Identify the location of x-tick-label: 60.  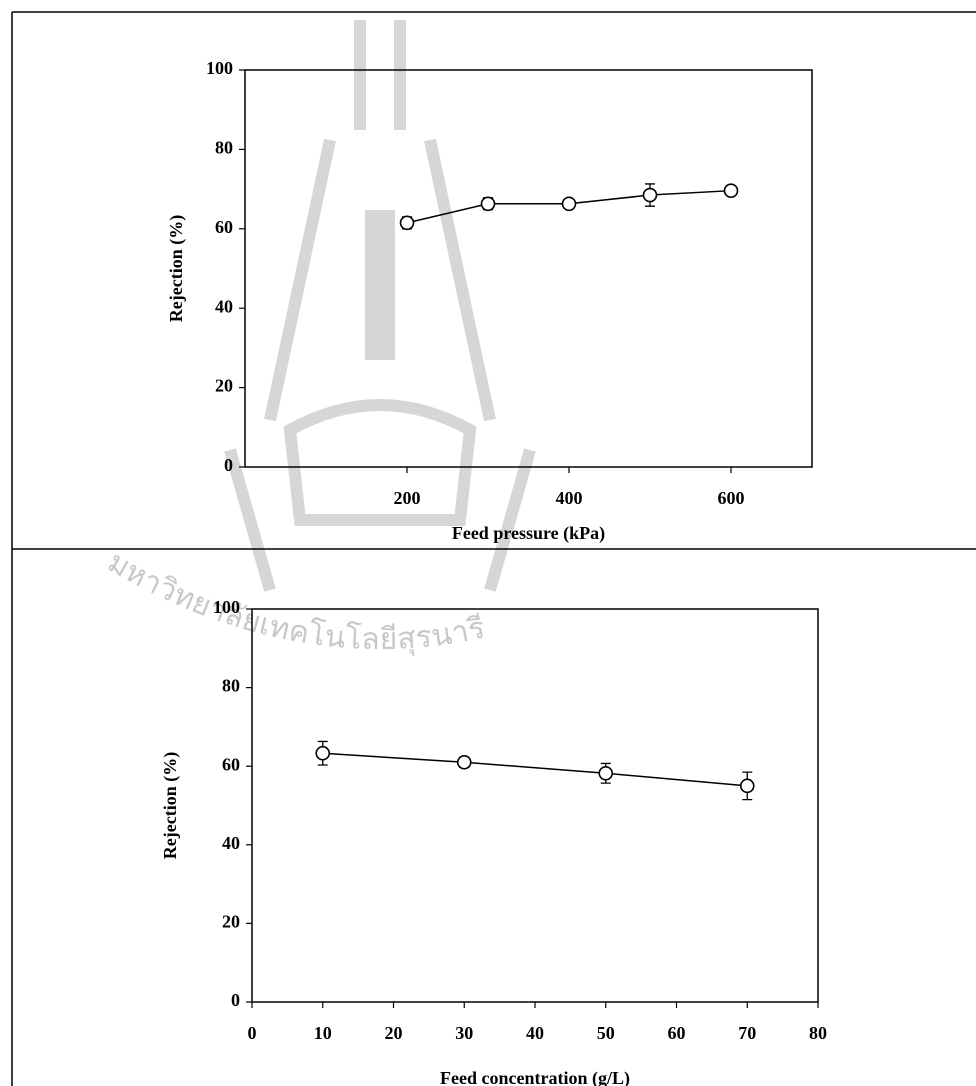
(677, 1033).